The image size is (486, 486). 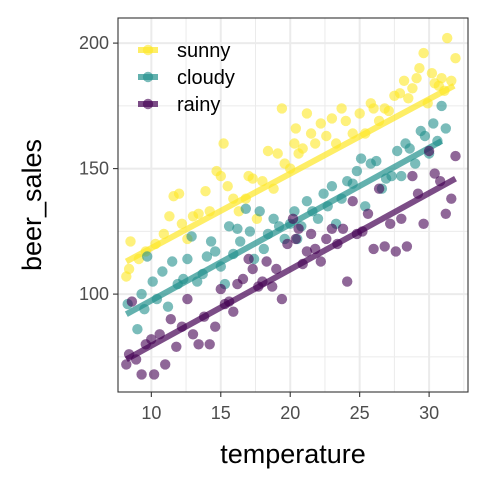 What do you see at coordinates (98, 168) in the screenshot?
I see `y-axis: 100 150 200` at bounding box center [98, 168].